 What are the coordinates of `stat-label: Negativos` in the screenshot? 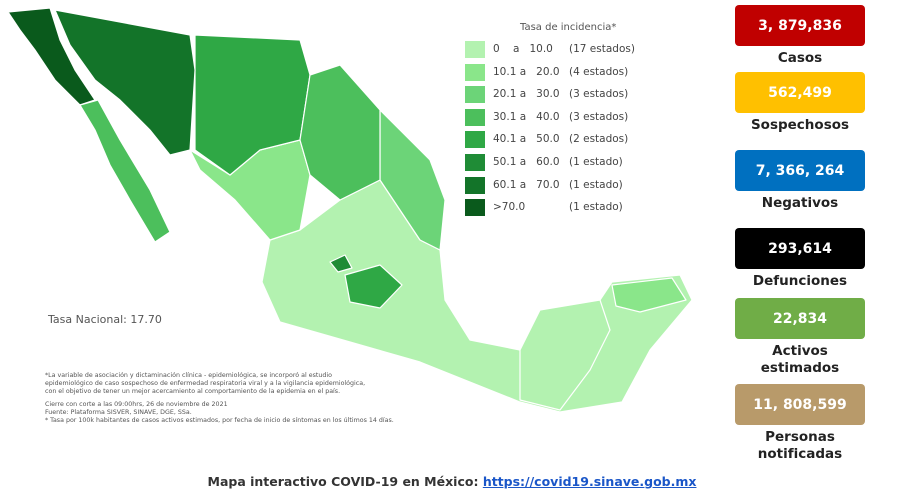 It's located at (800, 203).